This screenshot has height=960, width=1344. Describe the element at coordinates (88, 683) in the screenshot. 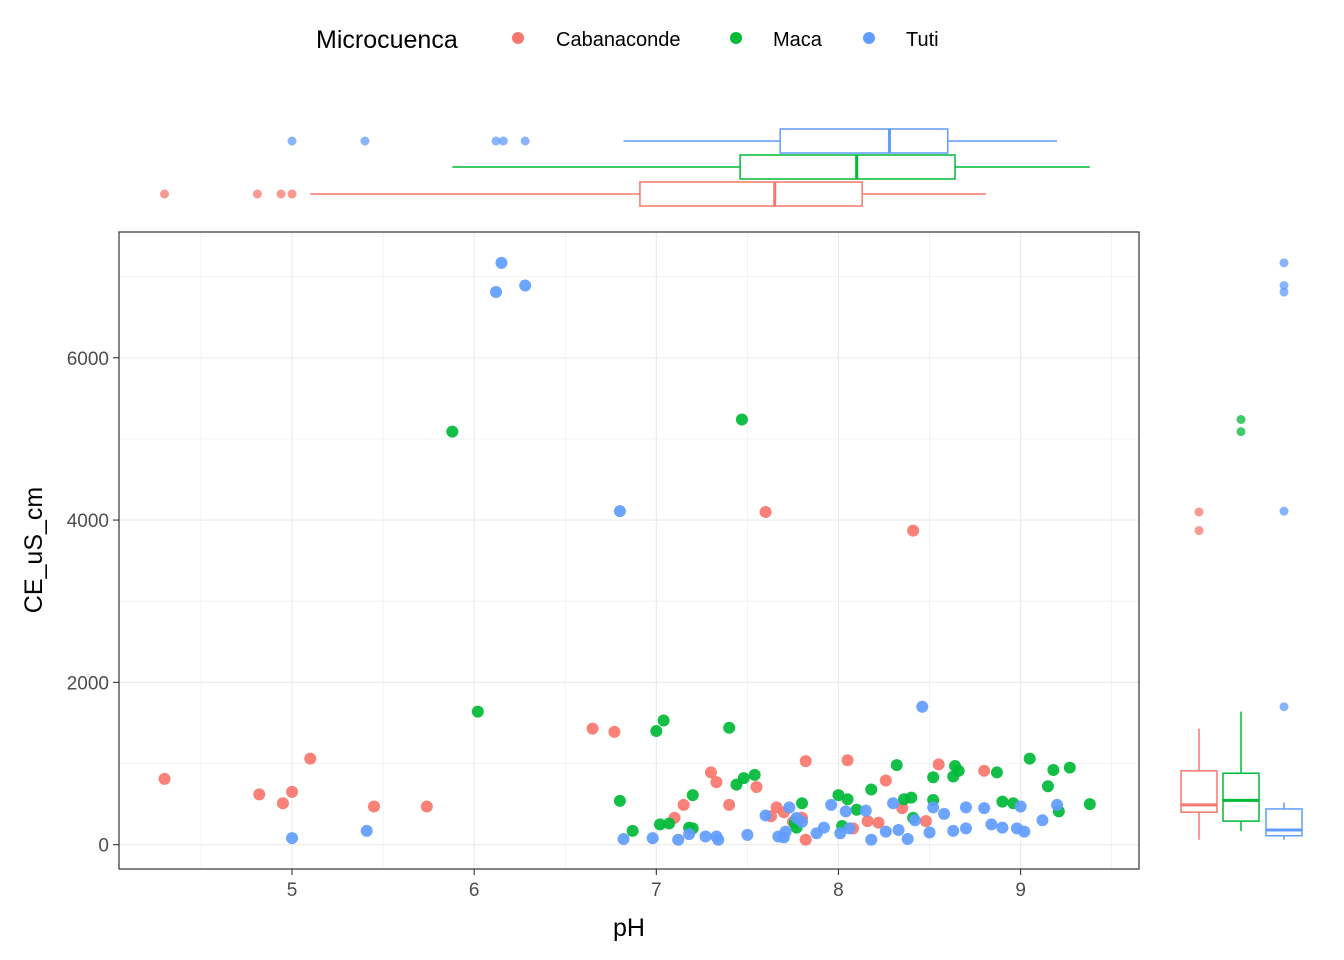

I see `y-tick-label: 2000` at that location.